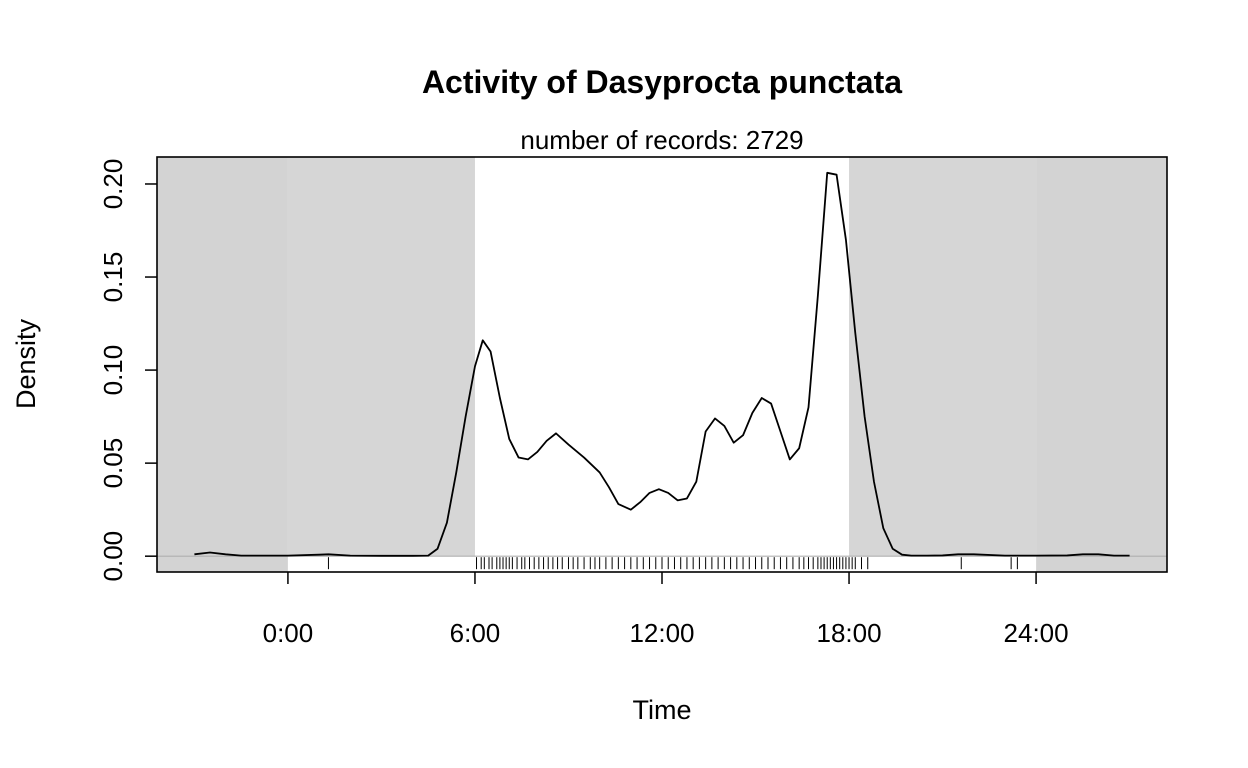  Describe the element at coordinates (475, 633) in the screenshot. I see `x-tick-label: 6:00` at that location.